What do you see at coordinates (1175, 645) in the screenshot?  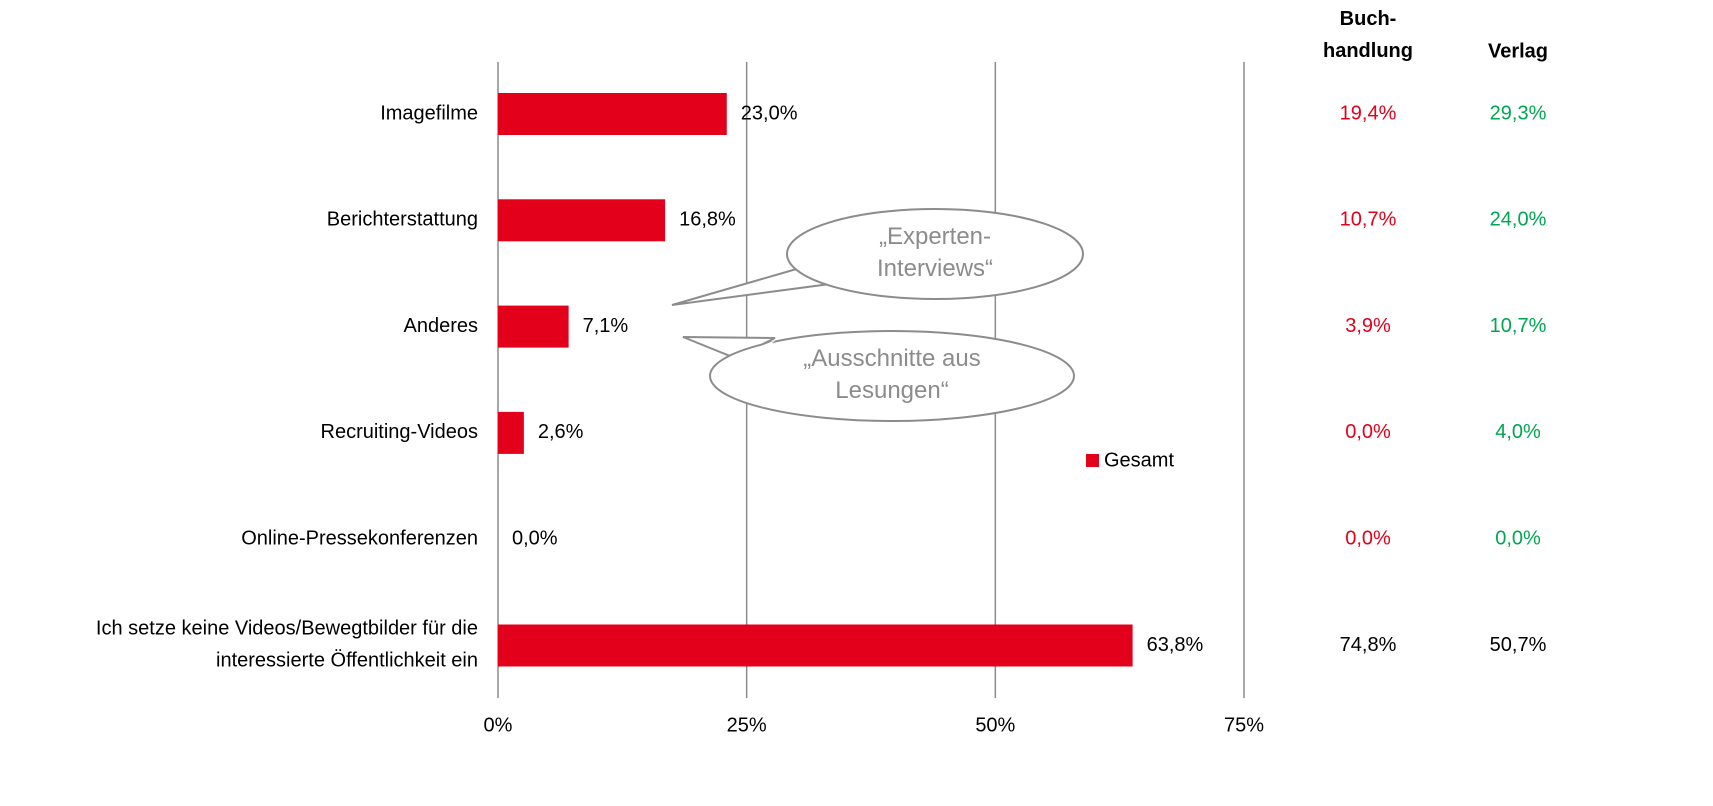 I see `value-label: 63,8%` at bounding box center [1175, 645].